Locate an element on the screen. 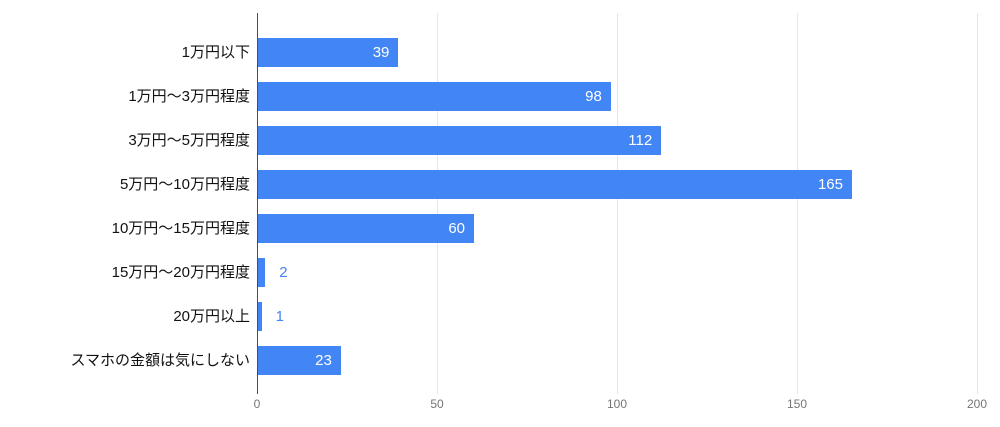 The width and height of the screenshot is (1000, 427). x-tick-label: 200 is located at coordinates (977, 404).